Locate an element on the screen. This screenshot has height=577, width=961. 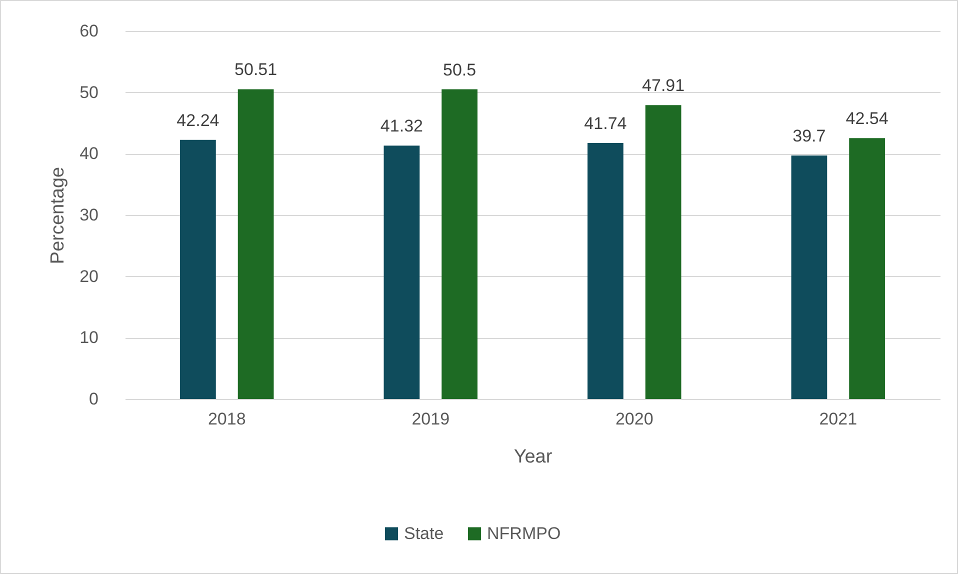
x-tick-label: 2021 is located at coordinates (838, 419).